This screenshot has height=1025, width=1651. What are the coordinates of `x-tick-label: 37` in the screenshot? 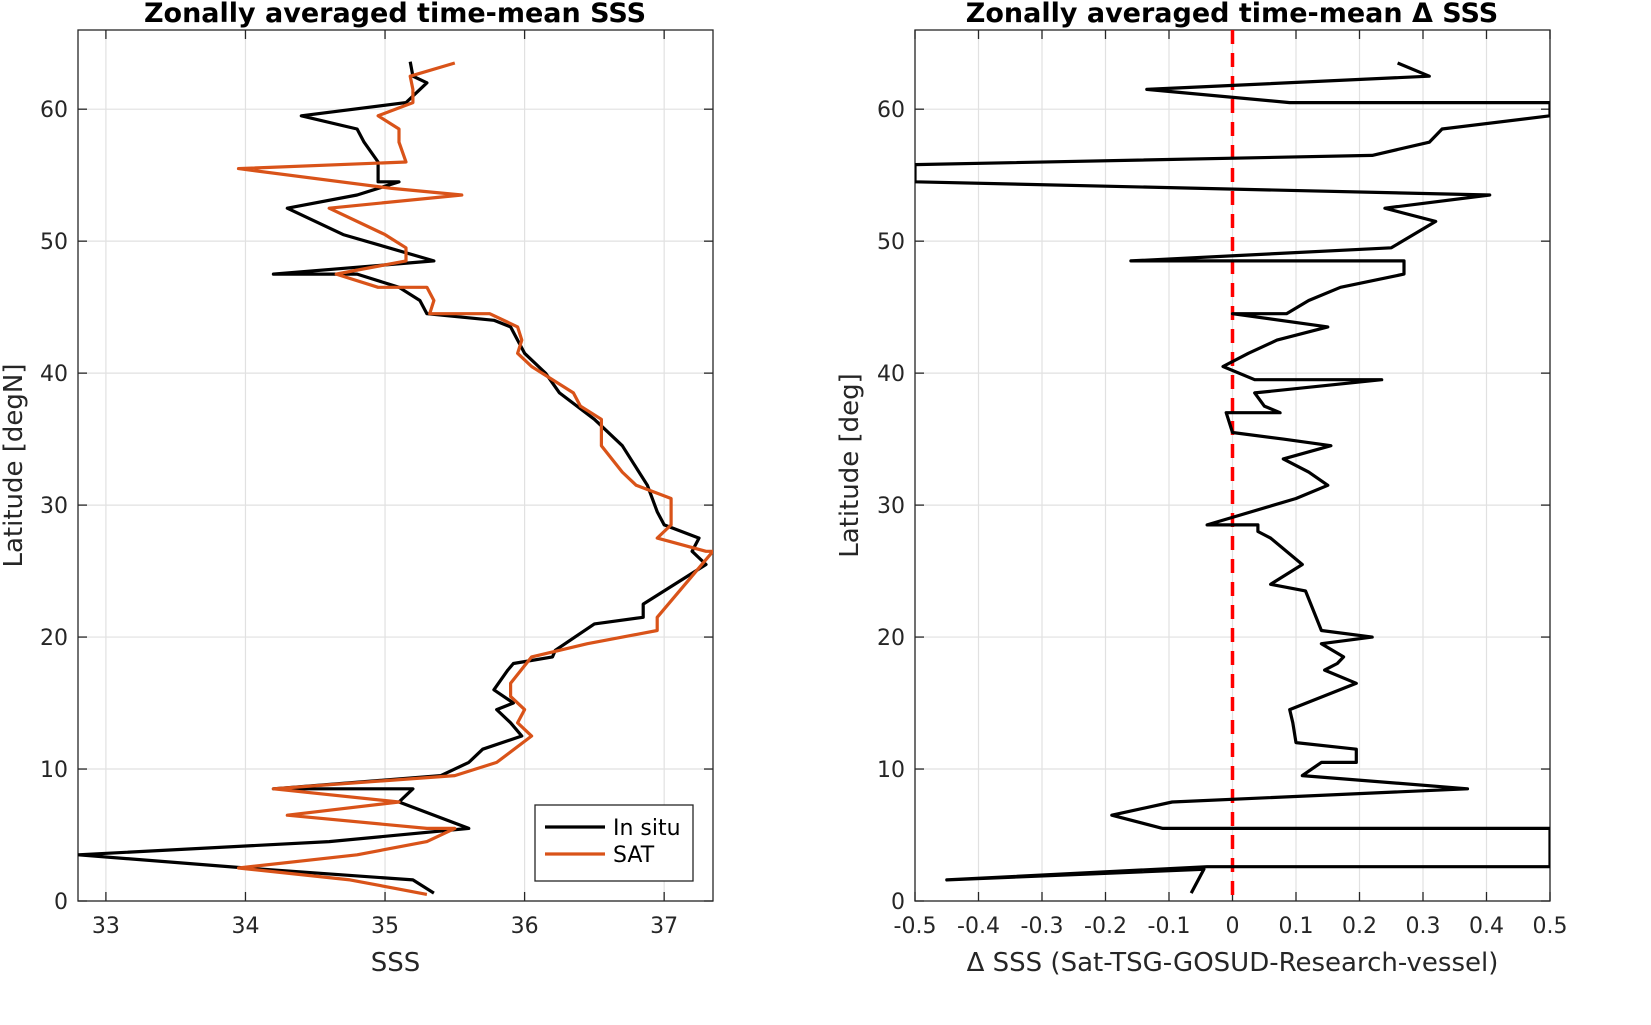 It's located at (664, 926).